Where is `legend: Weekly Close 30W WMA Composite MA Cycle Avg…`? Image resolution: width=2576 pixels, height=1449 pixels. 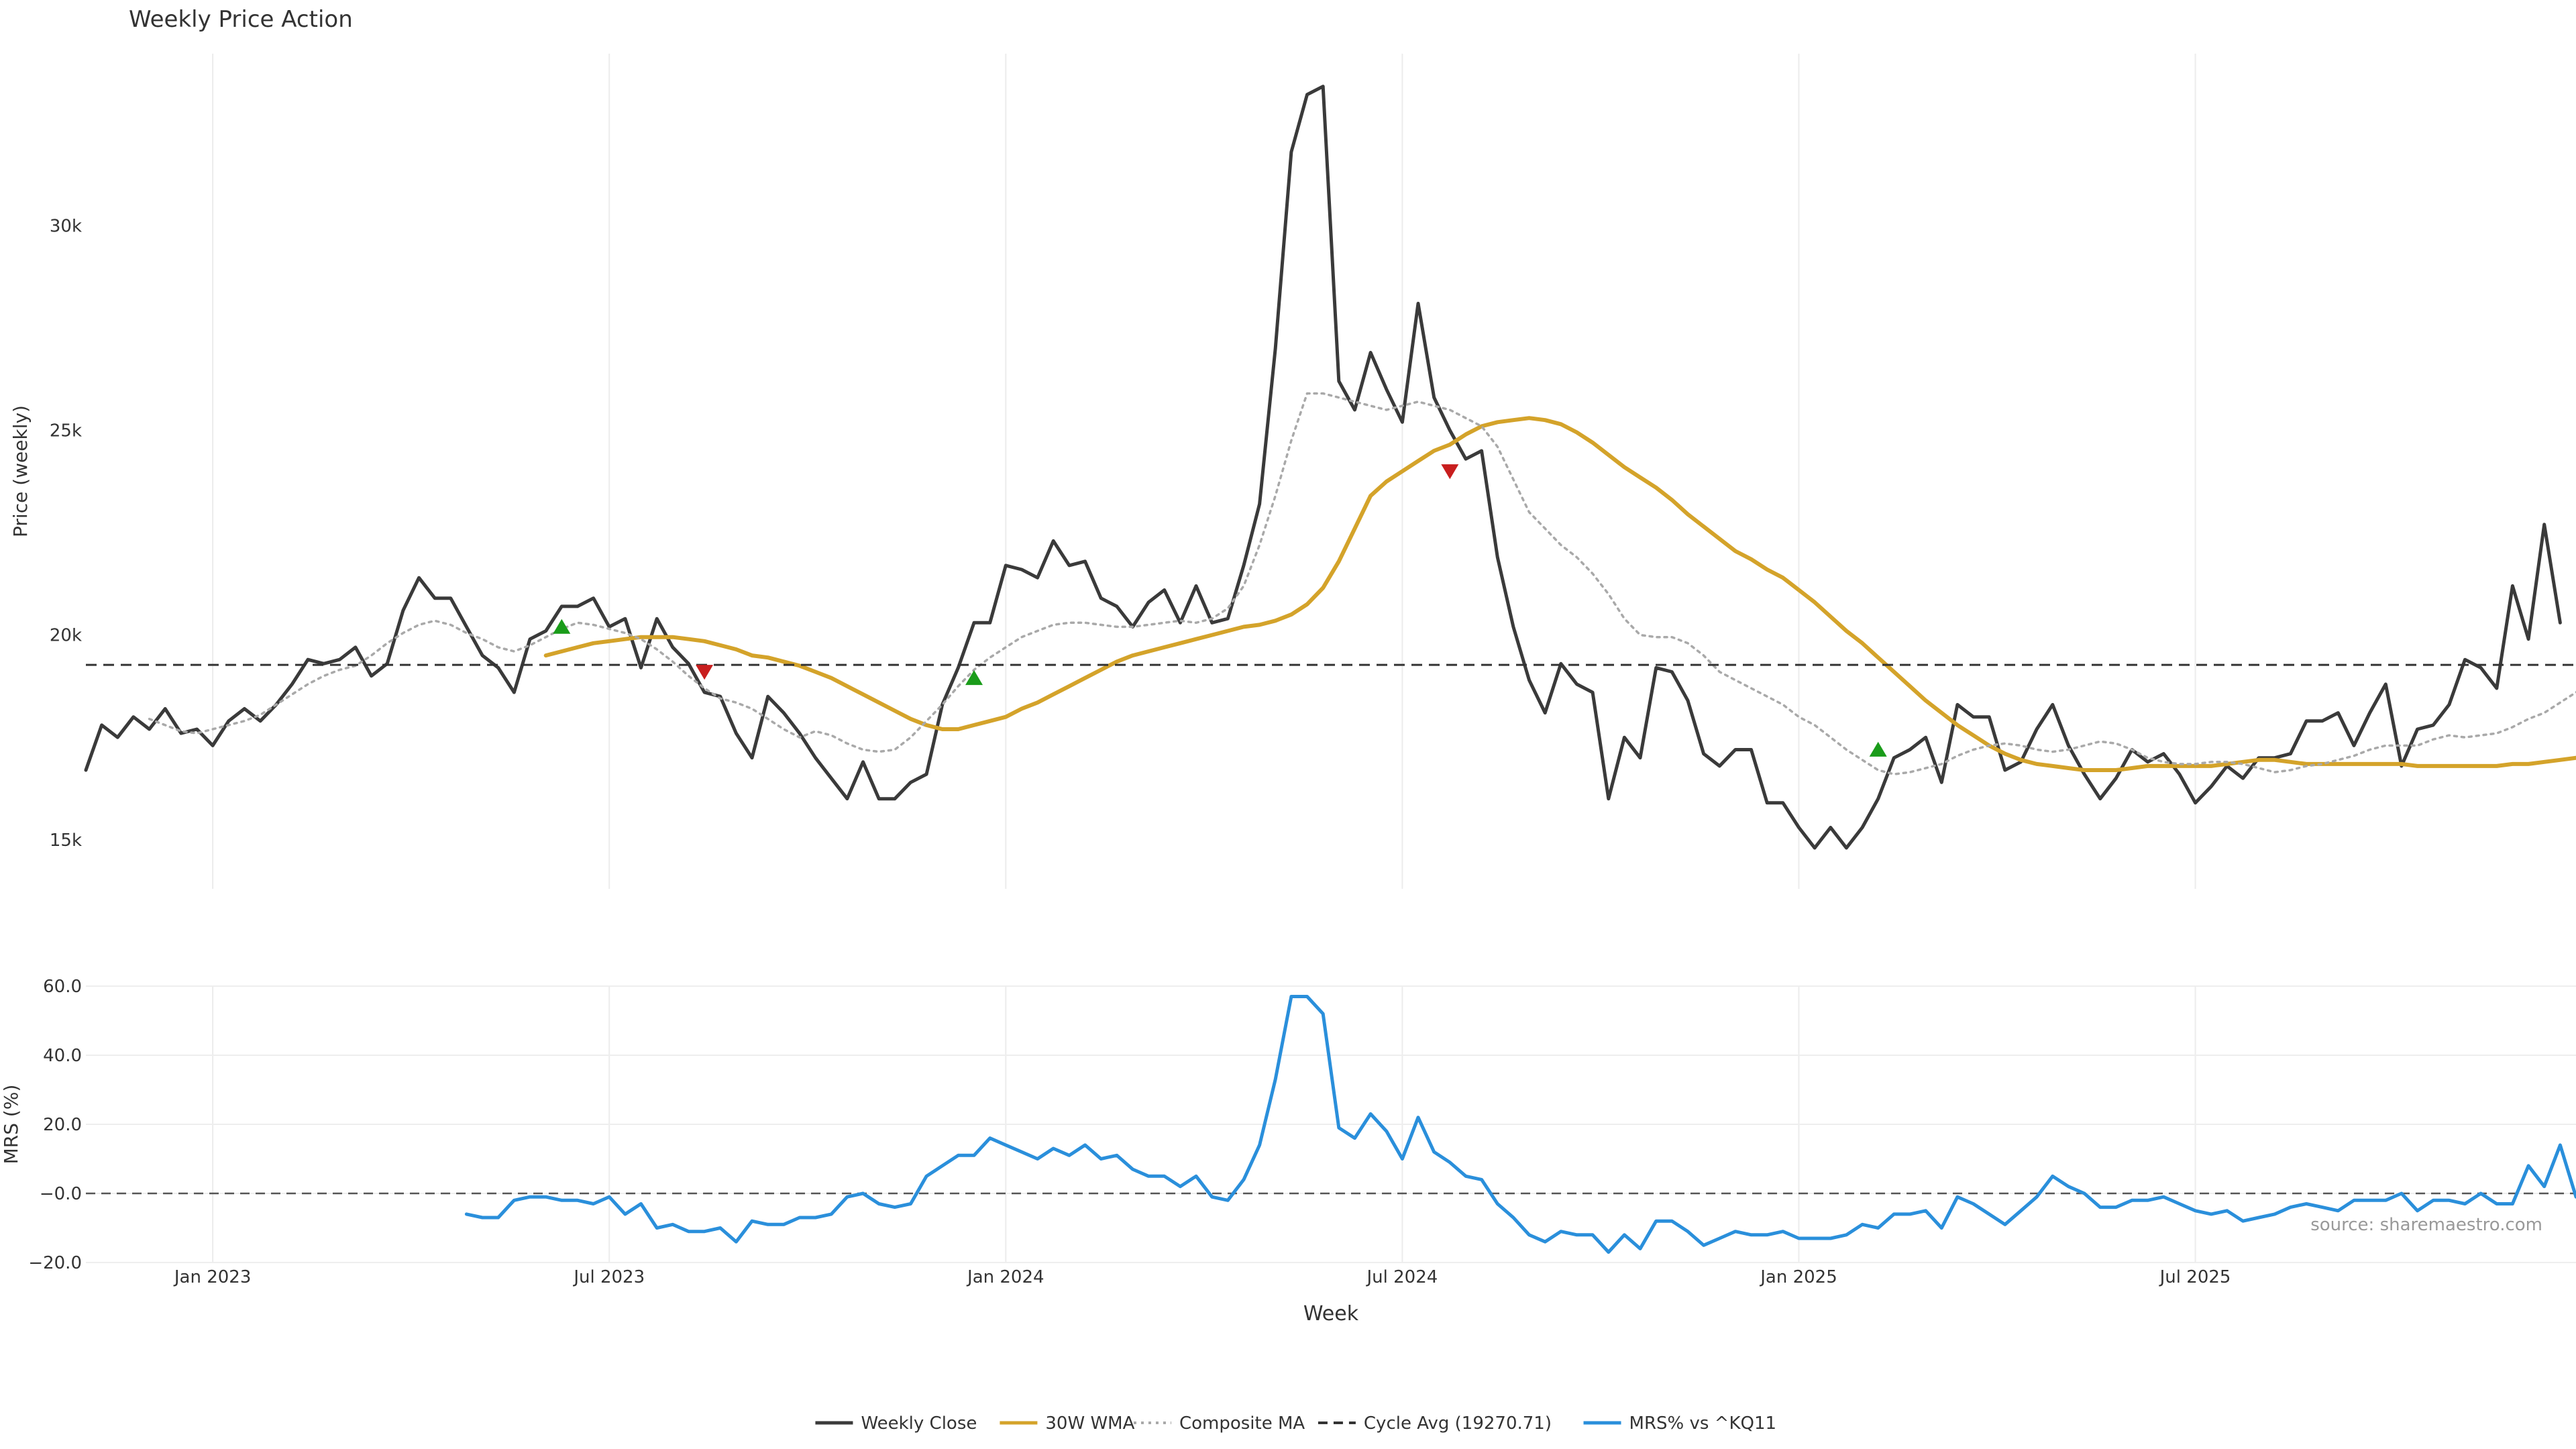
legend: Weekly Close 30W WMA Composite MA Cycle Avg… is located at coordinates (1295, 1423).